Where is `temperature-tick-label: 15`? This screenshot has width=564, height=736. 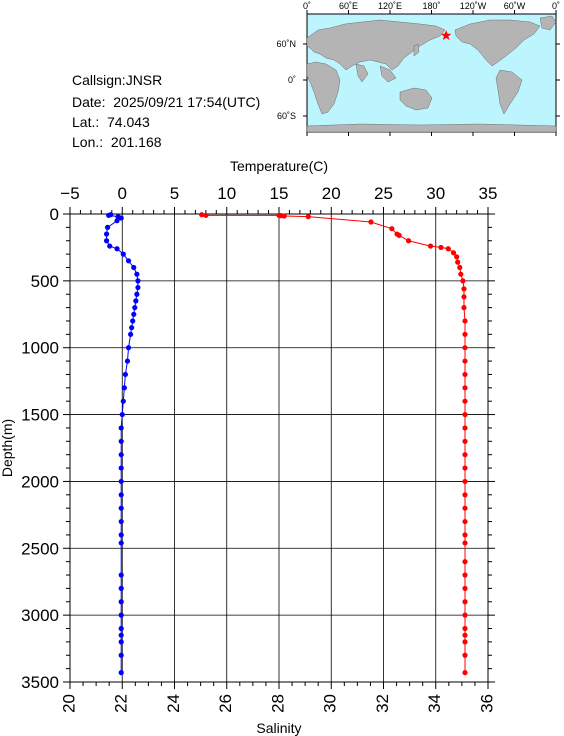
temperature-tick-label: 15 is located at coordinates (279, 193).